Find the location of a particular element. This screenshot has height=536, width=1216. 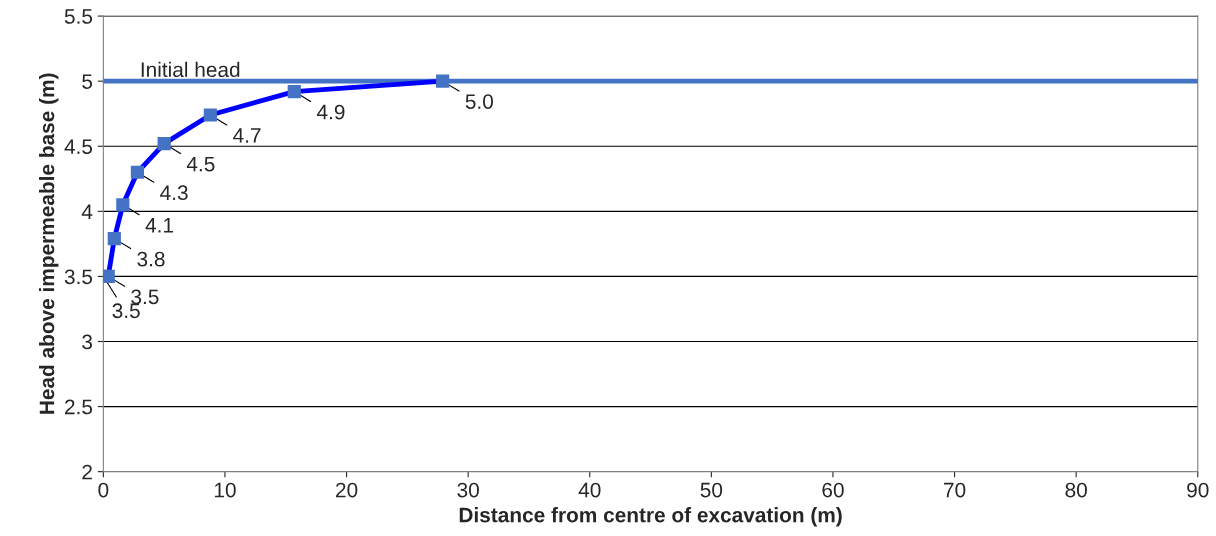

data-label: 4.5 is located at coordinates (200, 164).